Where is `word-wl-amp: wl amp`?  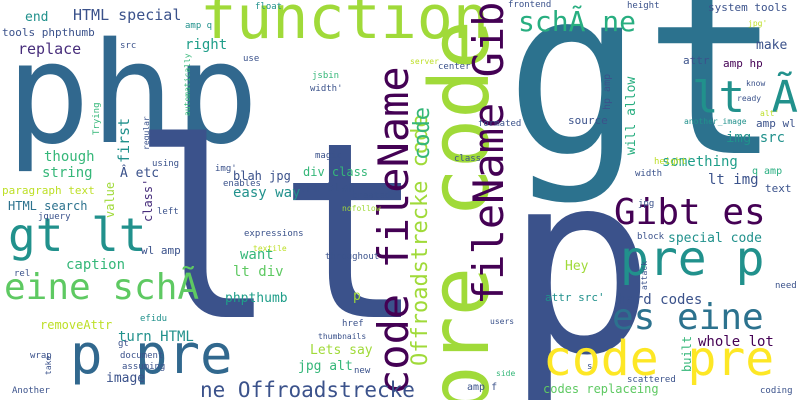 word-wl-amp: wl amp is located at coordinates (161, 250).